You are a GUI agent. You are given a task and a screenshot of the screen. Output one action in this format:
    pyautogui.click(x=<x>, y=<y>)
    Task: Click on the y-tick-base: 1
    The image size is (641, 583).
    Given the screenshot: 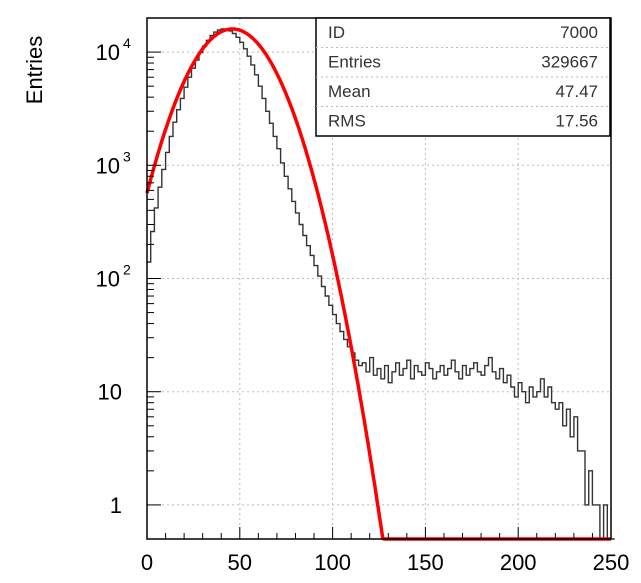 What is the action you would take?
    pyautogui.click(x=116, y=505)
    